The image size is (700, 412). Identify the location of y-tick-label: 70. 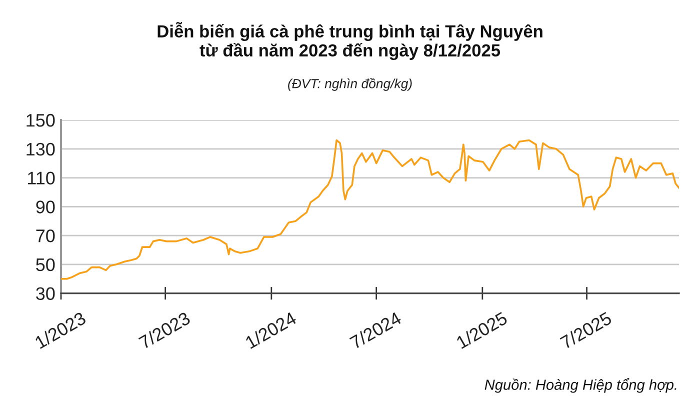
(45, 235).